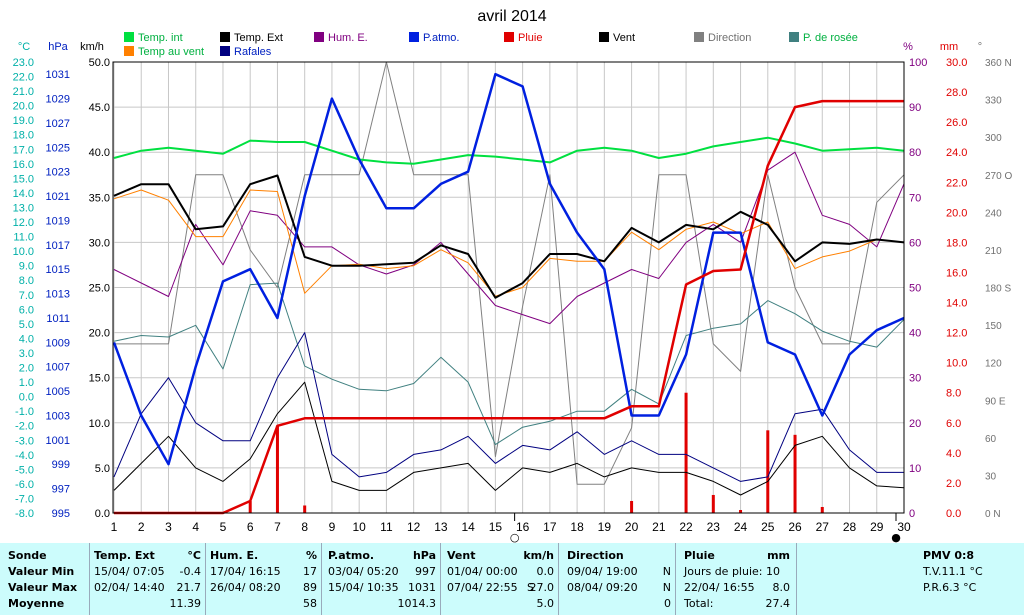 This screenshot has height=615, width=1024. Describe the element at coordinates (545, 603) in the screenshot. I see `vent-avg: 5.0` at that location.